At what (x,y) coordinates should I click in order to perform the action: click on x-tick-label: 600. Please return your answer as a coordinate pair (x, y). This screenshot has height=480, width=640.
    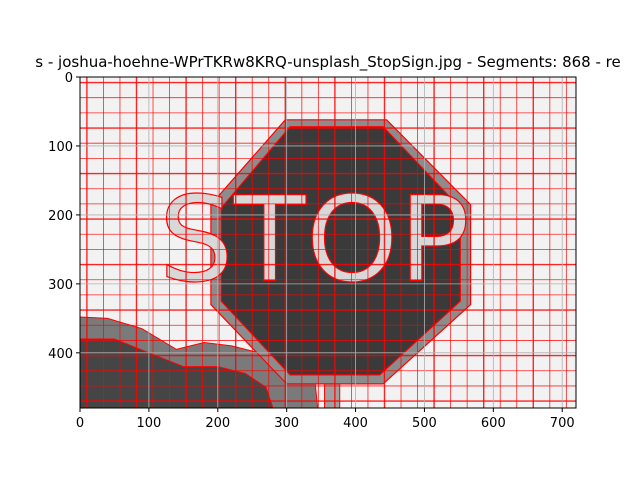
    Looking at the image, I should click on (493, 423).